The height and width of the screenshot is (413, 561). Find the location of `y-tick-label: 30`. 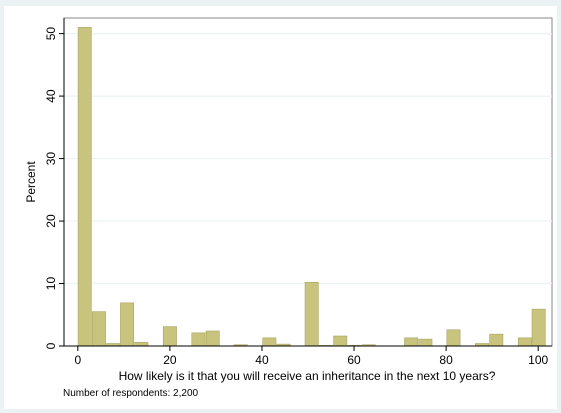

y-tick-label: 30 is located at coordinates (51, 159).